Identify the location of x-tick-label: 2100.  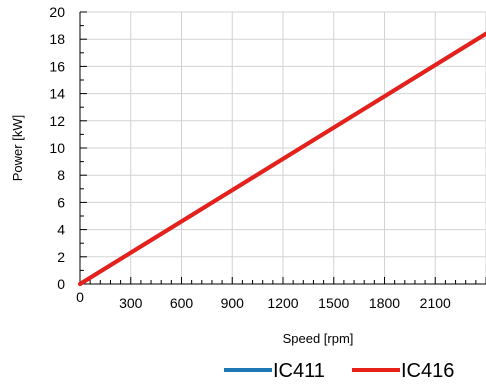
(435, 303).